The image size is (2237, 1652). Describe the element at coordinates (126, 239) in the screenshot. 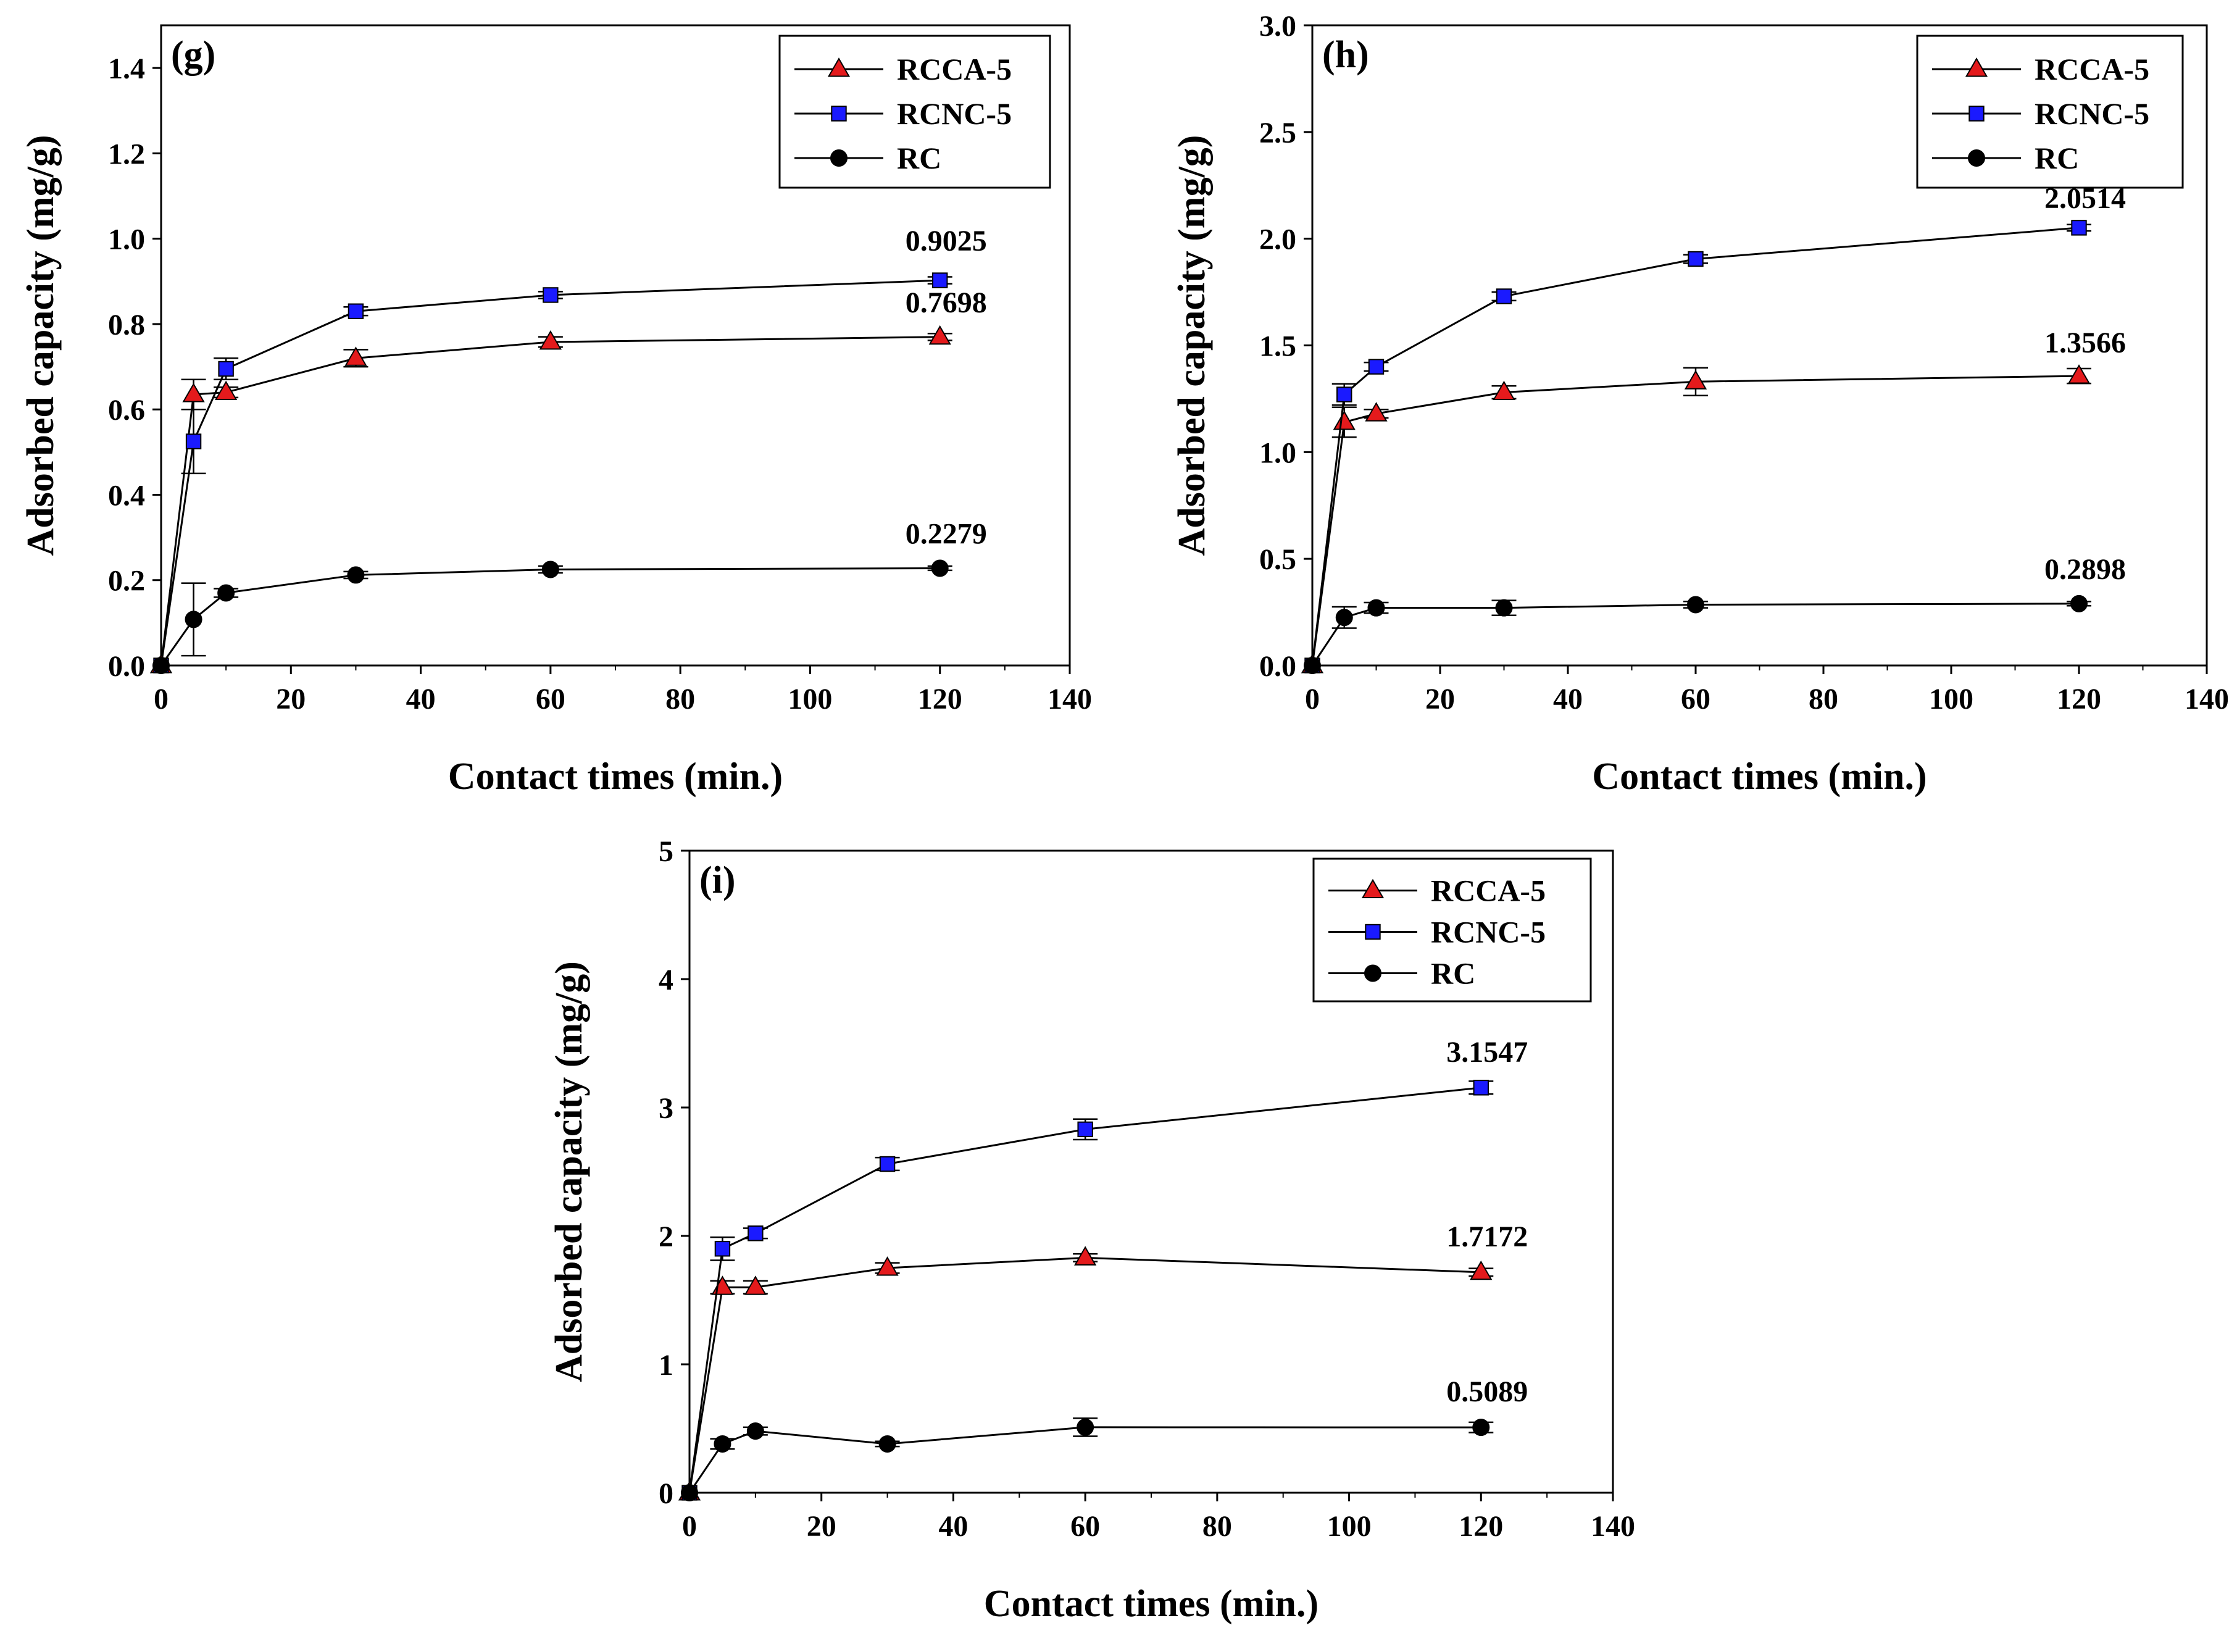

I see `y-tick-label: 1.0` at that location.